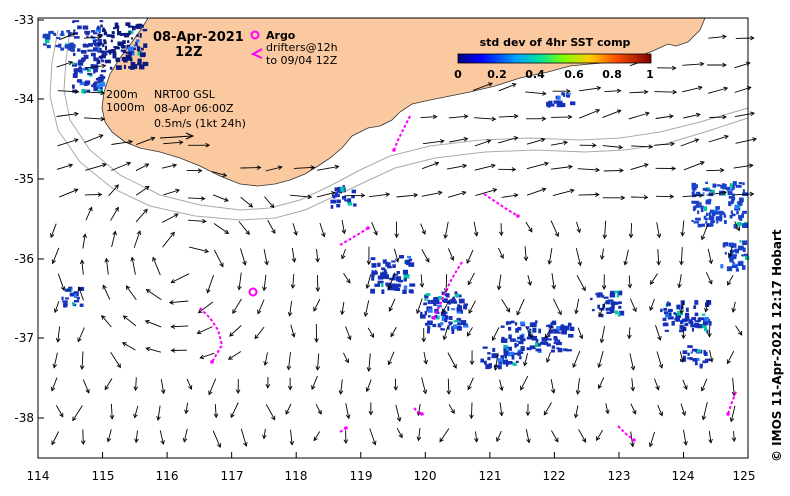 The image size is (790, 496). I want to click on lon-tick-label: 118, so click(296, 476).